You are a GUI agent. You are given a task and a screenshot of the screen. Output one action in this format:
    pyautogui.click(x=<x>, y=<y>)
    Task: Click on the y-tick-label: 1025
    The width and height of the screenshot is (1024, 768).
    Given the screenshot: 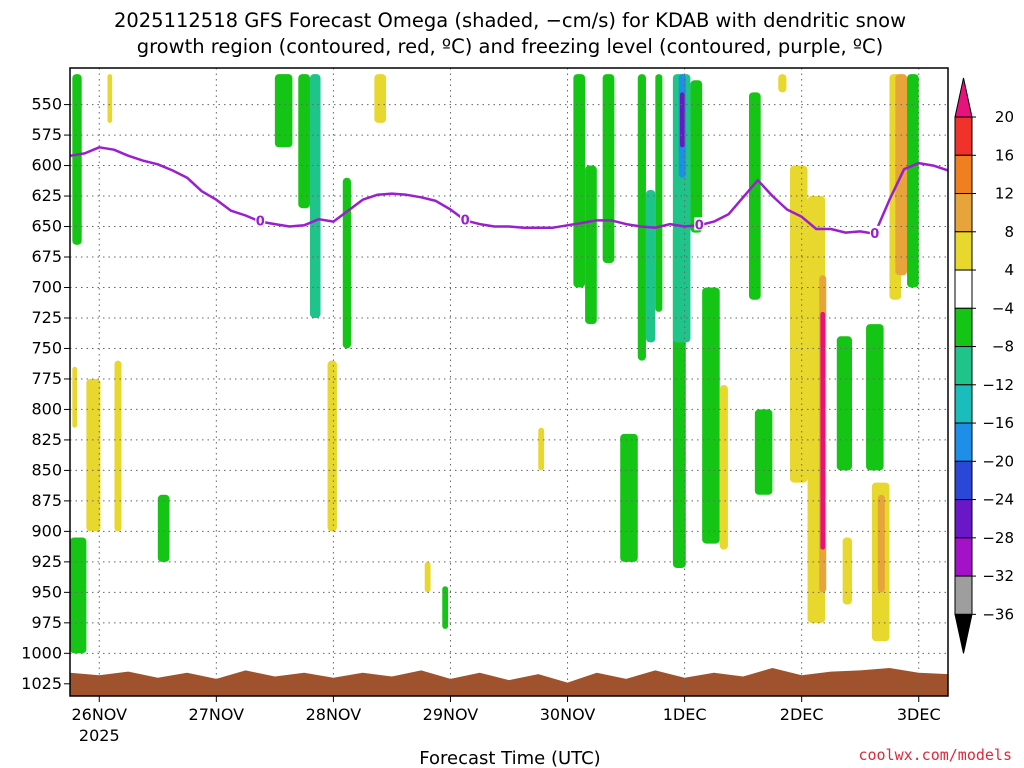 What is the action you would take?
    pyautogui.click(x=41, y=683)
    